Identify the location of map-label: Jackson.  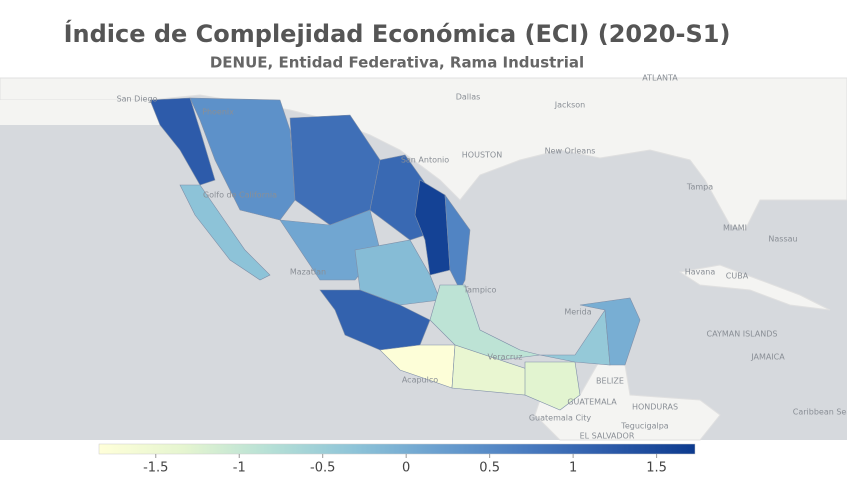
(569, 105).